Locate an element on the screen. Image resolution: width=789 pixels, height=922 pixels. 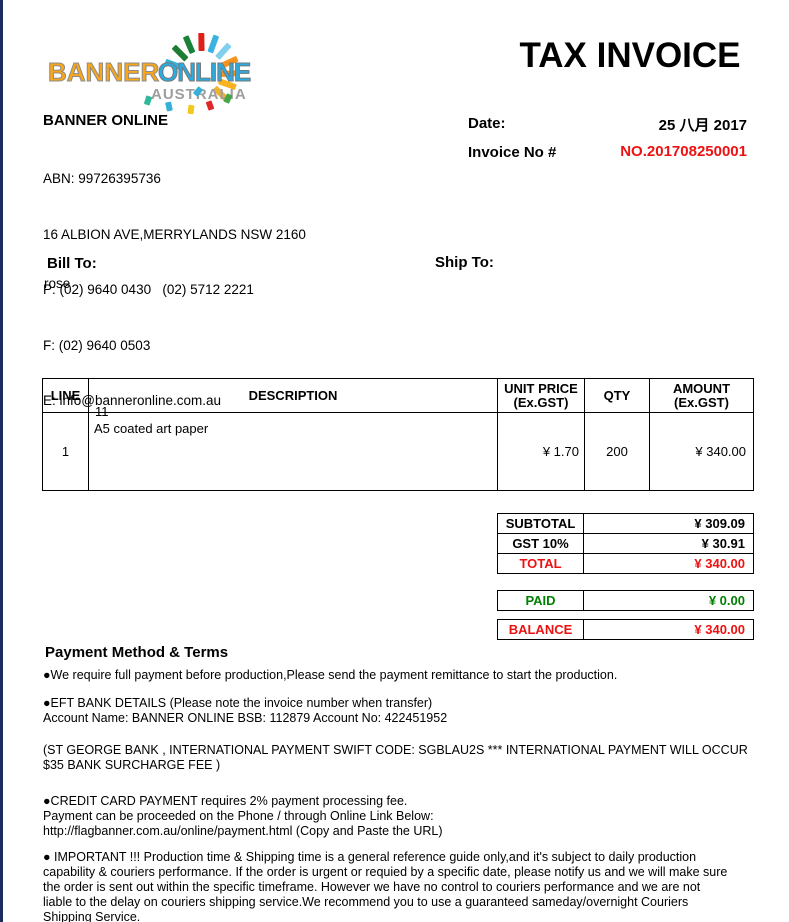
item-line-number: 1 is located at coordinates (65, 451).